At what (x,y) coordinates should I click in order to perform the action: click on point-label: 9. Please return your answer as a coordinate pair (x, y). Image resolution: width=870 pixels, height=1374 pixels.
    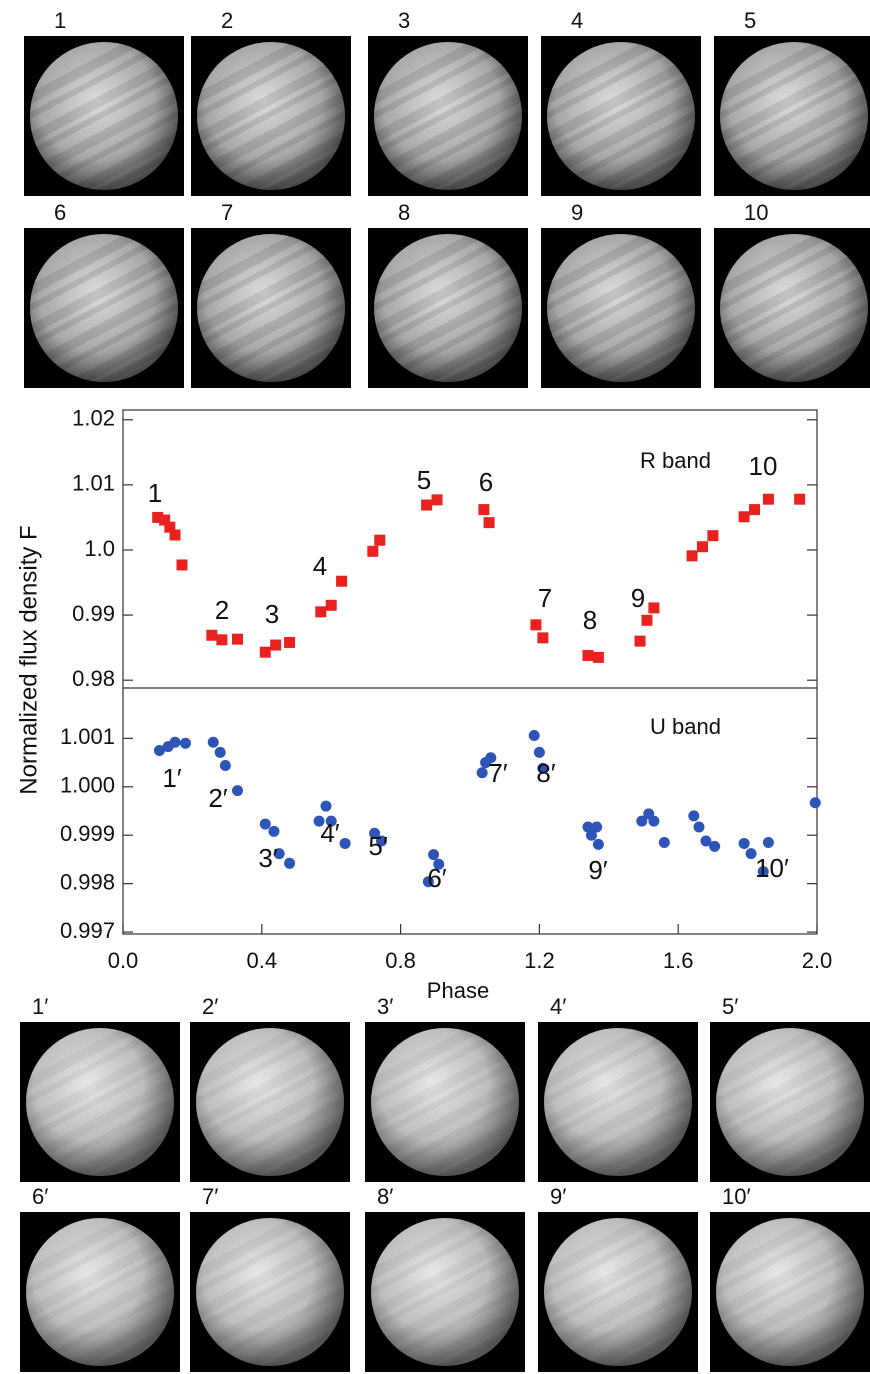
    Looking at the image, I should click on (638, 598).